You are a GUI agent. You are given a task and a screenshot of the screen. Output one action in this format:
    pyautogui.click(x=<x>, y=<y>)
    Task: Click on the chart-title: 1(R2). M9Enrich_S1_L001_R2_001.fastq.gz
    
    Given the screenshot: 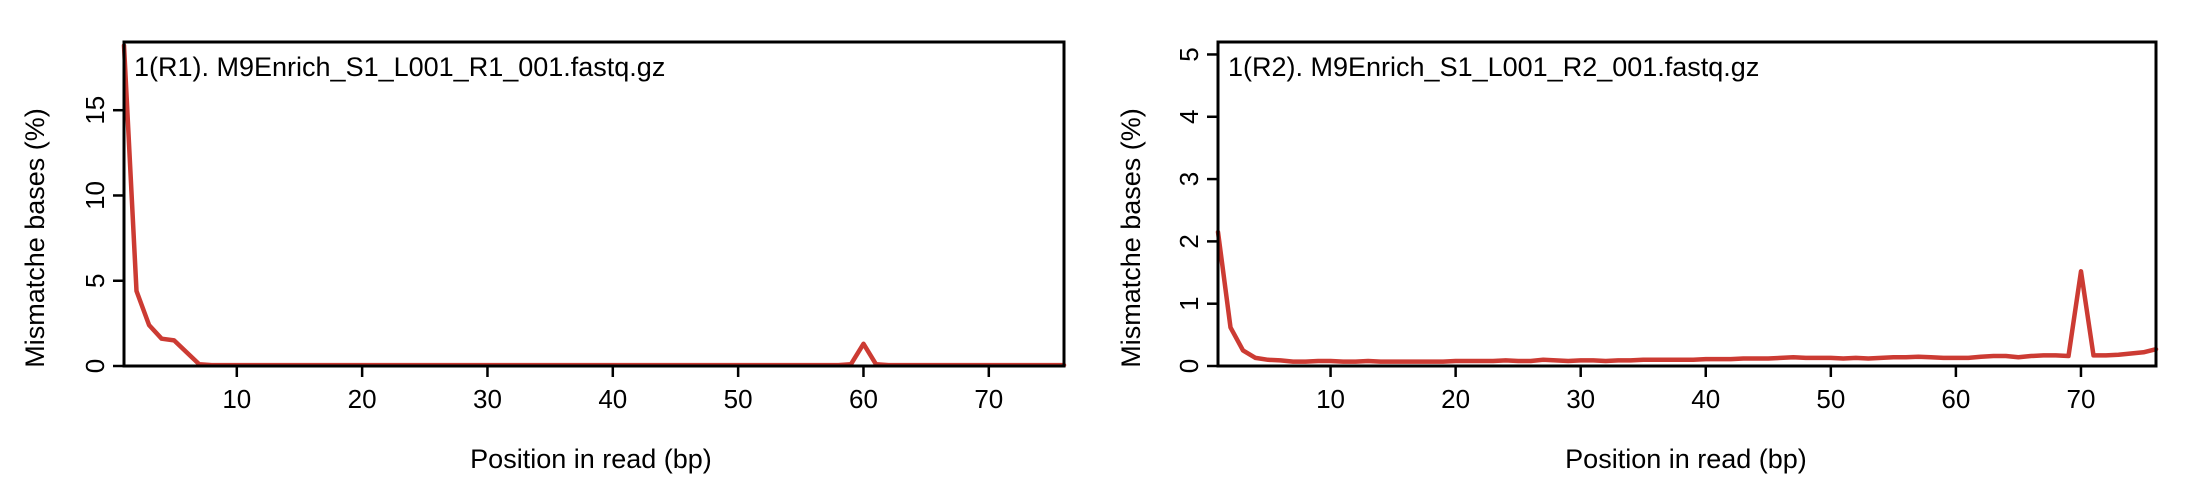 What is the action you would take?
    pyautogui.click(x=1493, y=67)
    